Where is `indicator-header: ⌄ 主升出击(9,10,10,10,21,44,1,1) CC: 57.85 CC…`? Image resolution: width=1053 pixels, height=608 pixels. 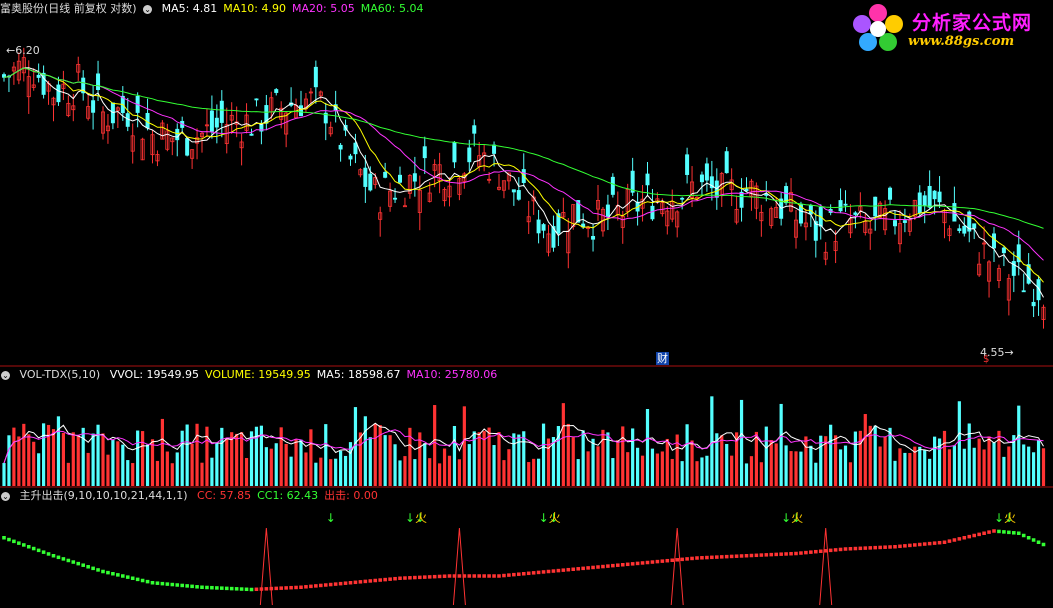
indicator-header: ⌄ 主升出击(9,10,10,10,21,44,1,1) CC: 57.85 CC… is located at coordinates (195, 496).